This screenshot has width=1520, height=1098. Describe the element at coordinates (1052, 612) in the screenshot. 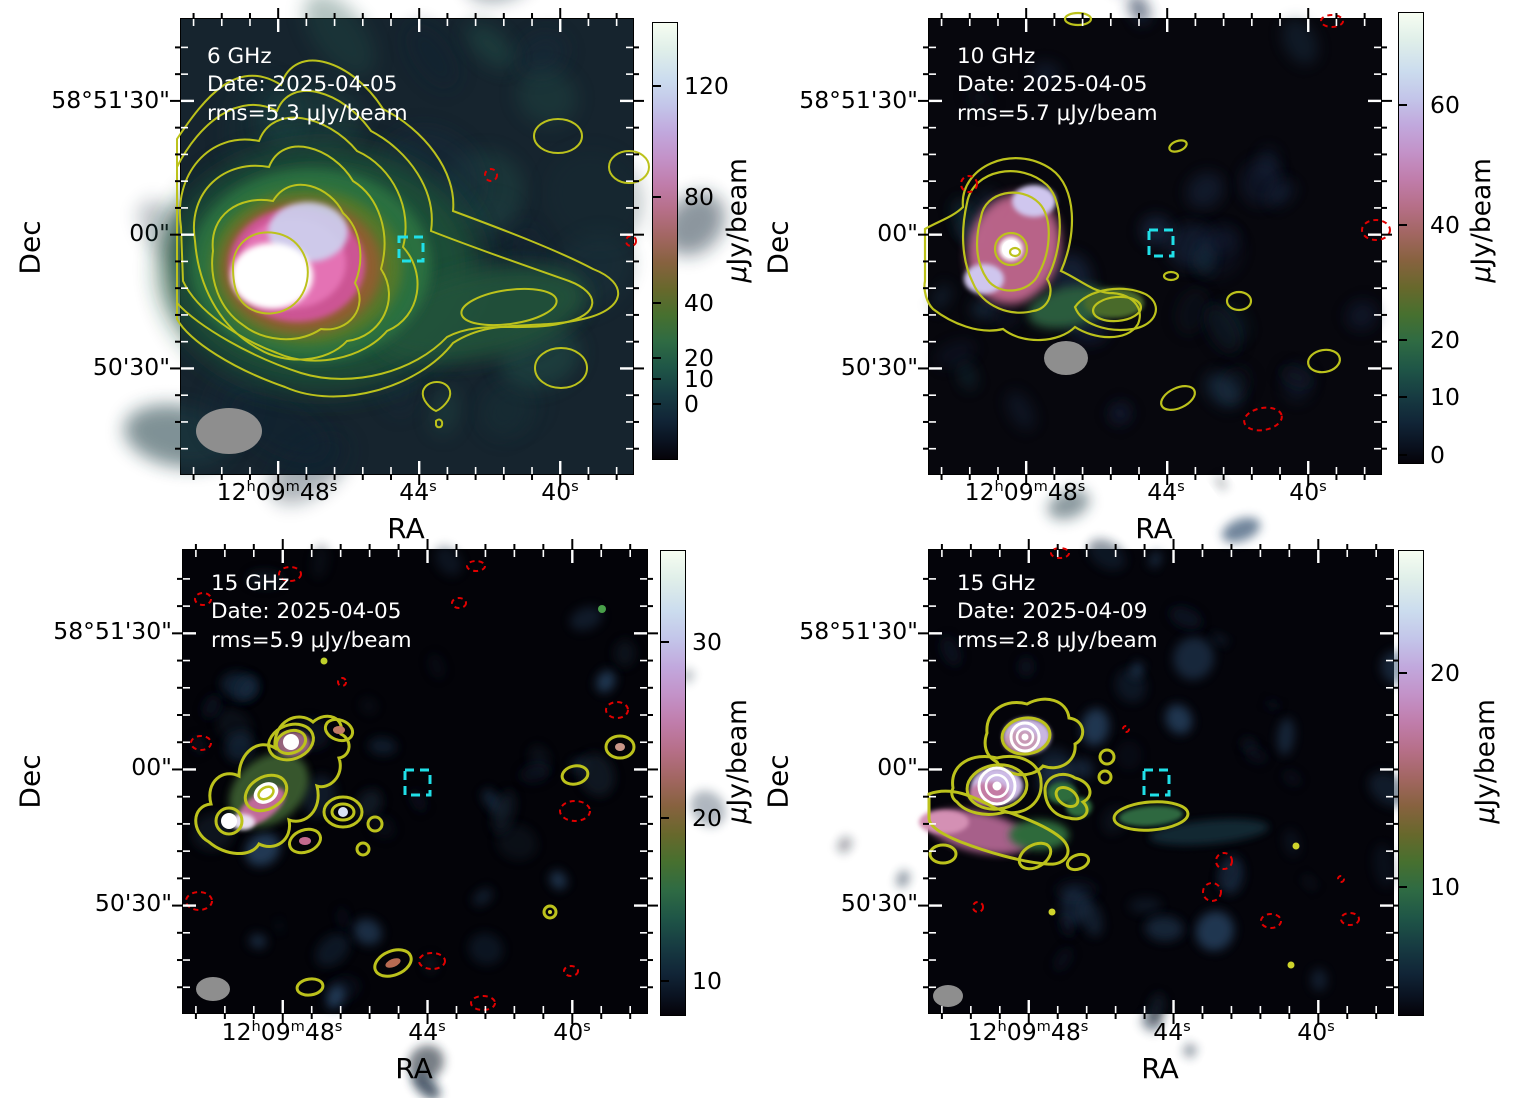

I see `date-label: Date: 2025-04-09` at that location.